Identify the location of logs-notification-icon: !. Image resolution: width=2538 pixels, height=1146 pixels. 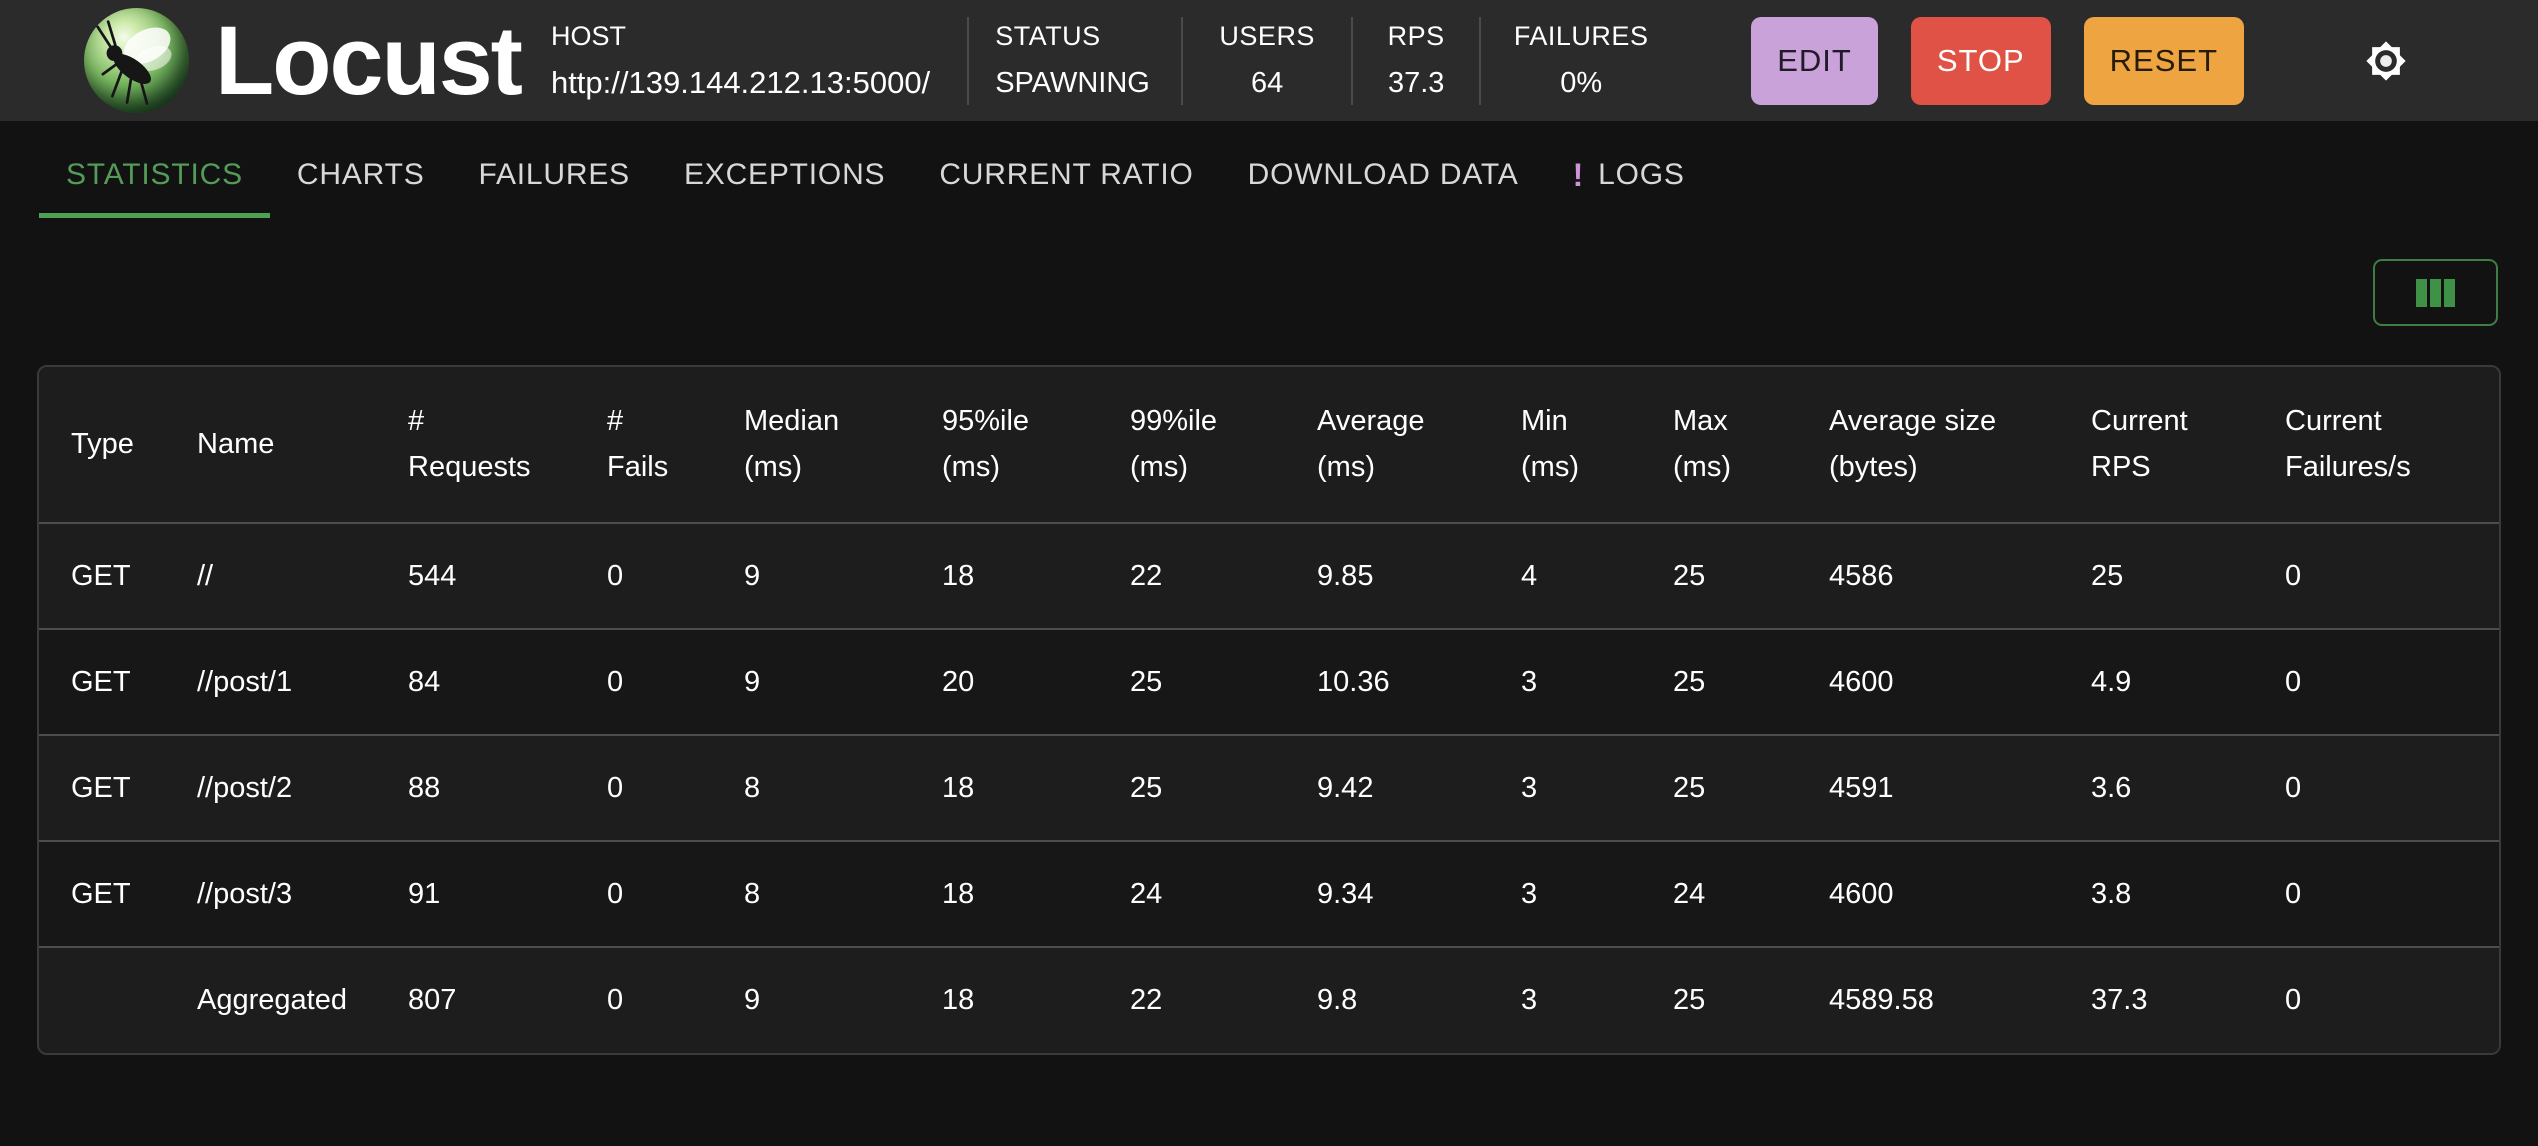
(1578, 175).